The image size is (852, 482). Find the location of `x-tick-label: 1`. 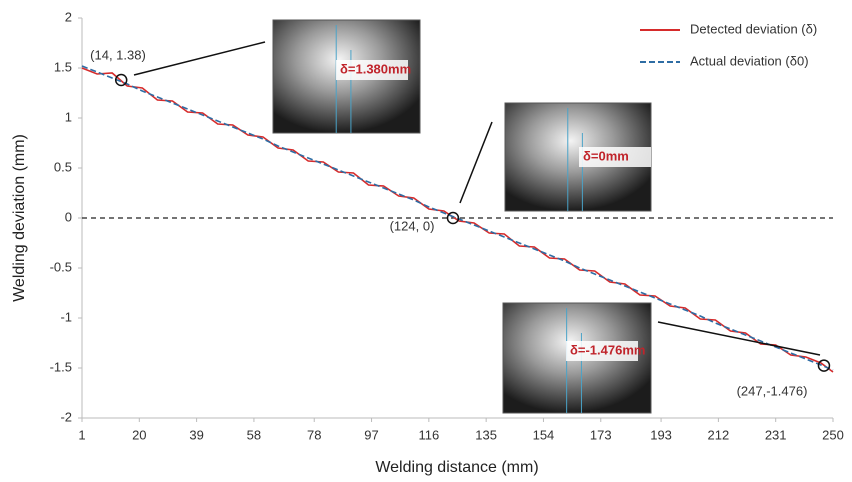

x-tick-label: 1 is located at coordinates (81, 434).